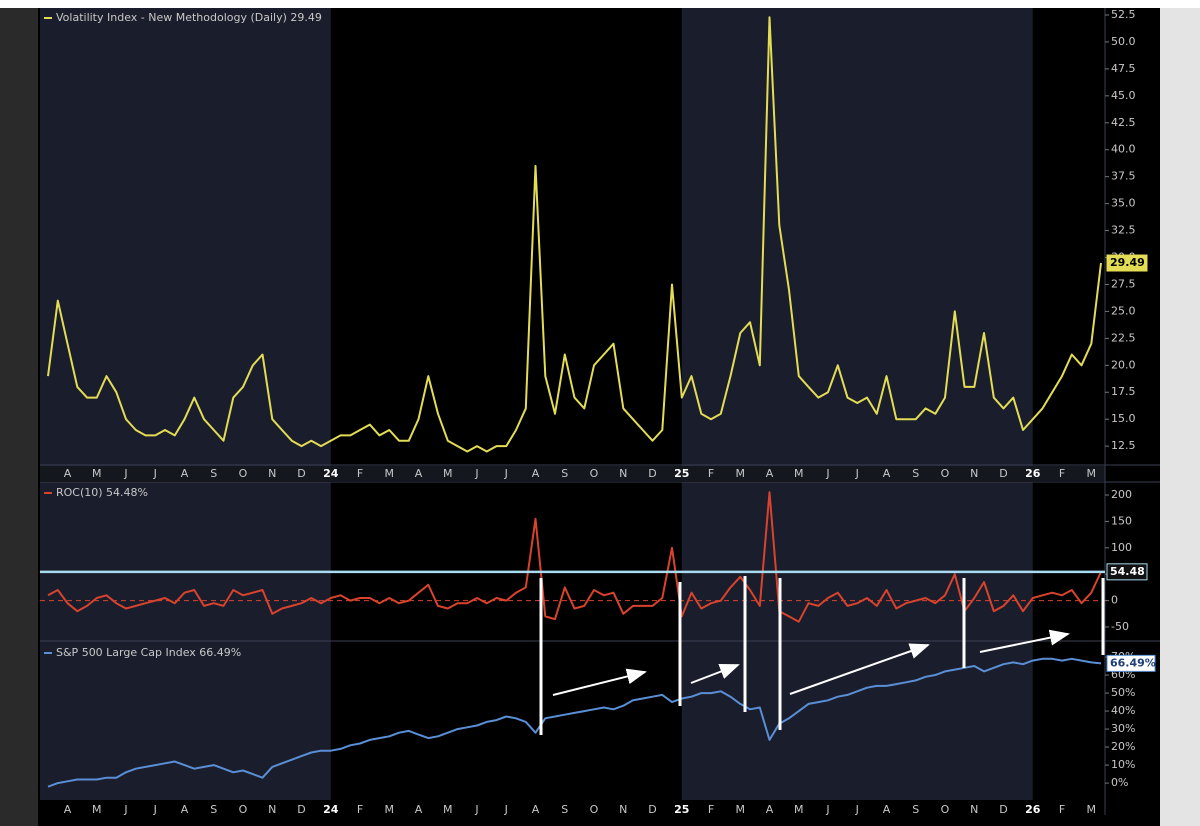  I want to click on value-tag-label: 54.48, so click(1127, 571).